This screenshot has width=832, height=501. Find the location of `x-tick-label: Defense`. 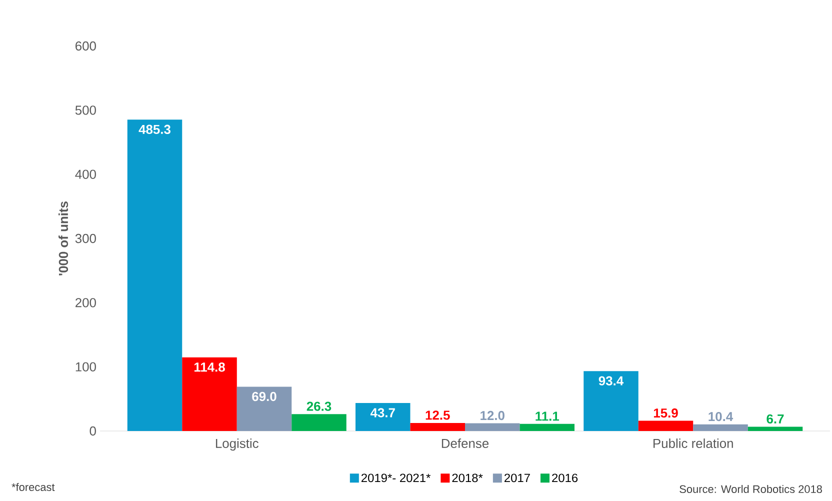

x-tick-label: Defense is located at coordinates (465, 443).